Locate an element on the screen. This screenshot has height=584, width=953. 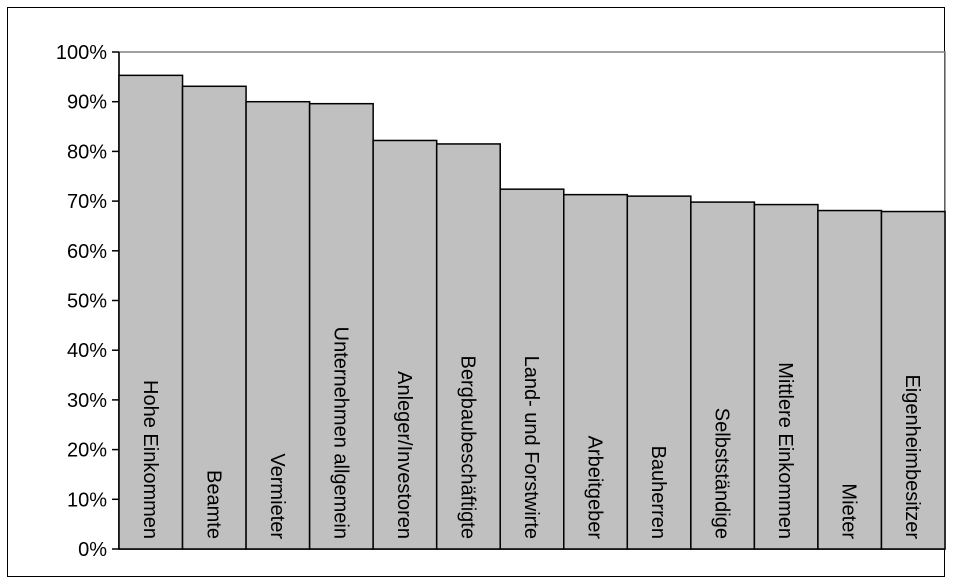
category-label: Land- und Forstwirte is located at coordinates (531, 447).